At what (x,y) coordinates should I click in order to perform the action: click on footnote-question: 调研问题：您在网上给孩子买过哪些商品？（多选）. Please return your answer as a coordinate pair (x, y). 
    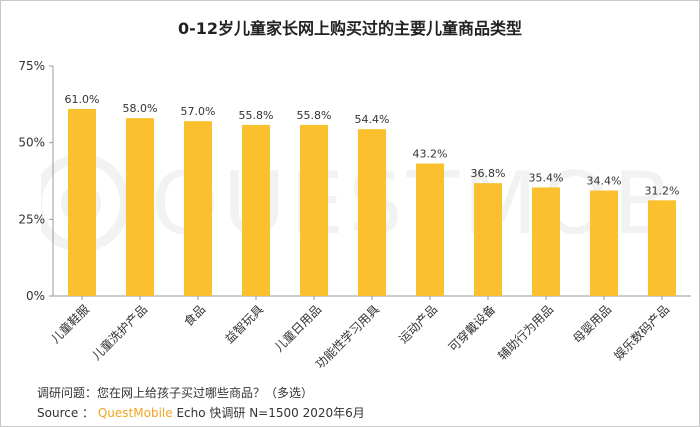
    Looking at the image, I should click on (175, 393).